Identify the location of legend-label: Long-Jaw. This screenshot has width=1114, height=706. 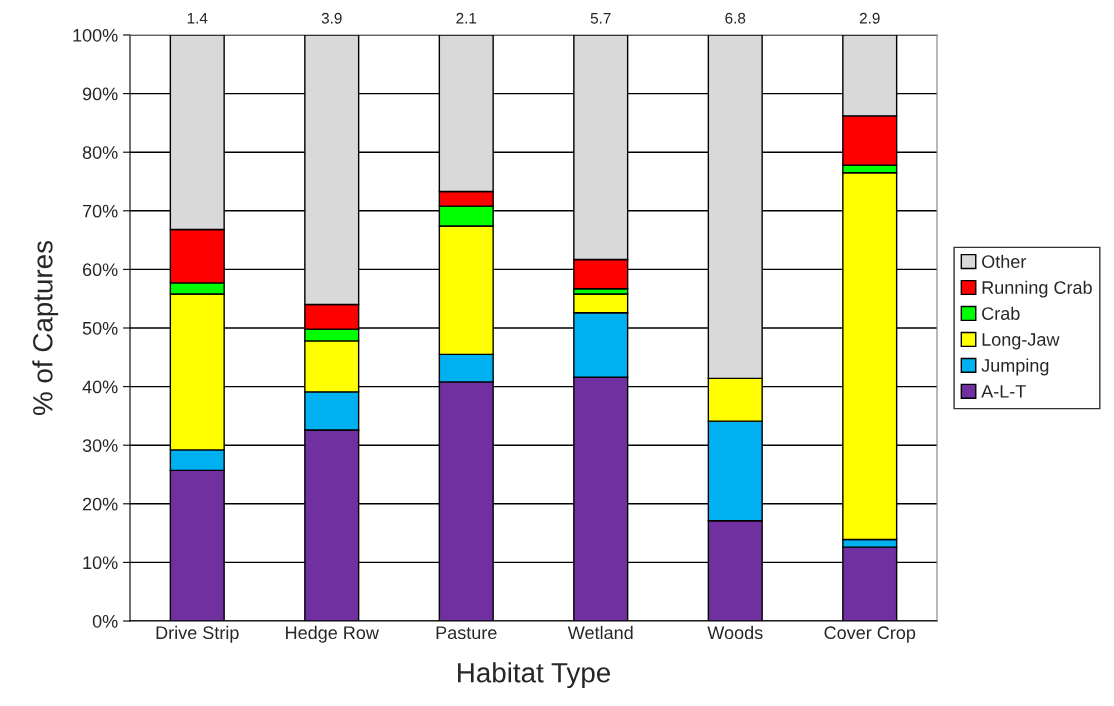
(1021, 341).